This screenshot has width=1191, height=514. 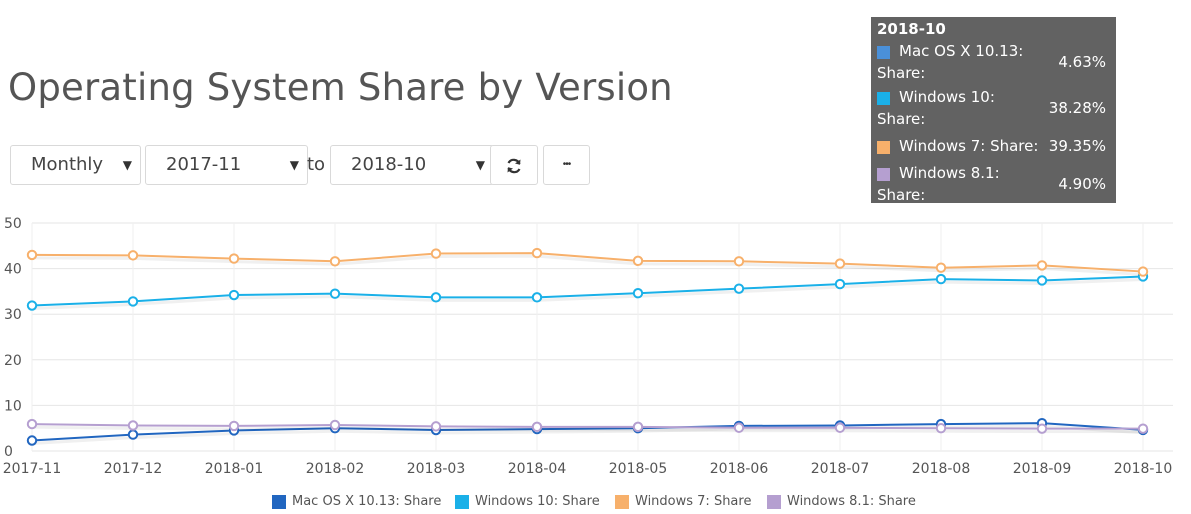 What do you see at coordinates (13, 270) in the screenshot?
I see `y-tick-label: 40` at bounding box center [13, 270].